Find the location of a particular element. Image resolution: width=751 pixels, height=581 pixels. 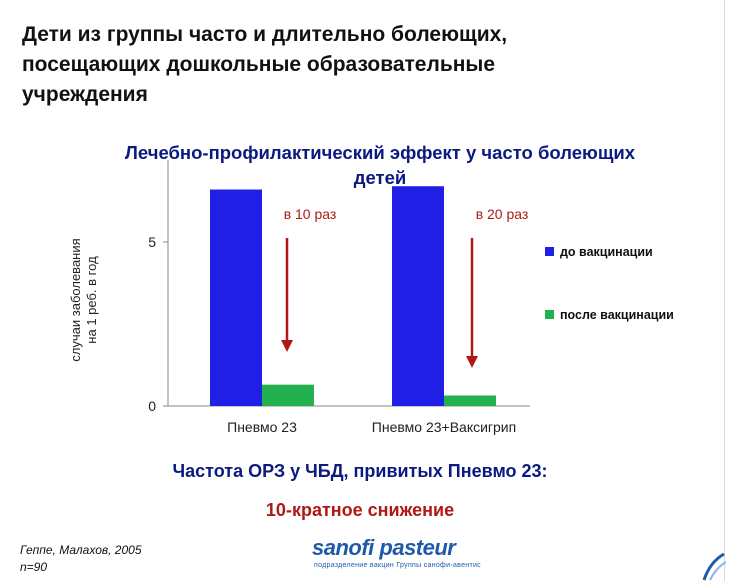

y-axis-label: случаи заболевания is located at coordinates (75, 299).